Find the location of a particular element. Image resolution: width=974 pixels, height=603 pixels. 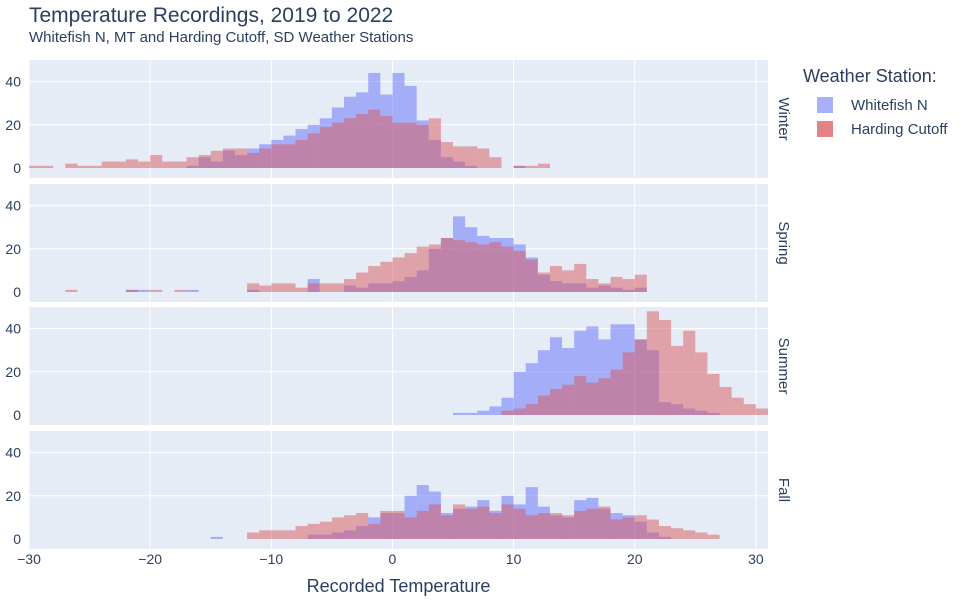

legend-swatch-harding is located at coordinates (825, 129).